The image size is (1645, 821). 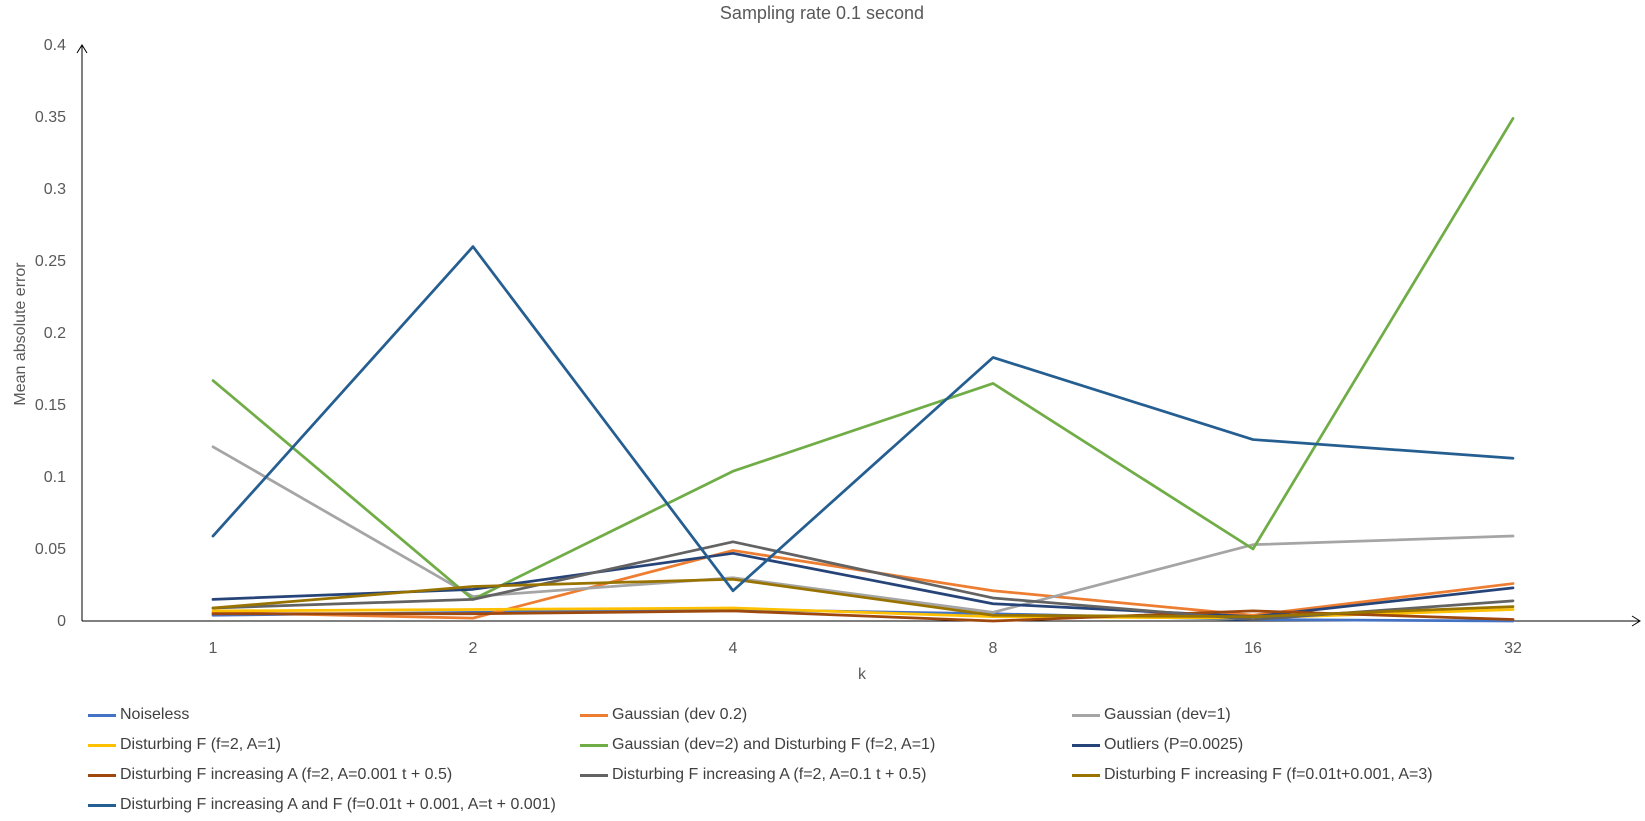 I want to click on y-tick-label: 0.2, so click(x=55, y=333).